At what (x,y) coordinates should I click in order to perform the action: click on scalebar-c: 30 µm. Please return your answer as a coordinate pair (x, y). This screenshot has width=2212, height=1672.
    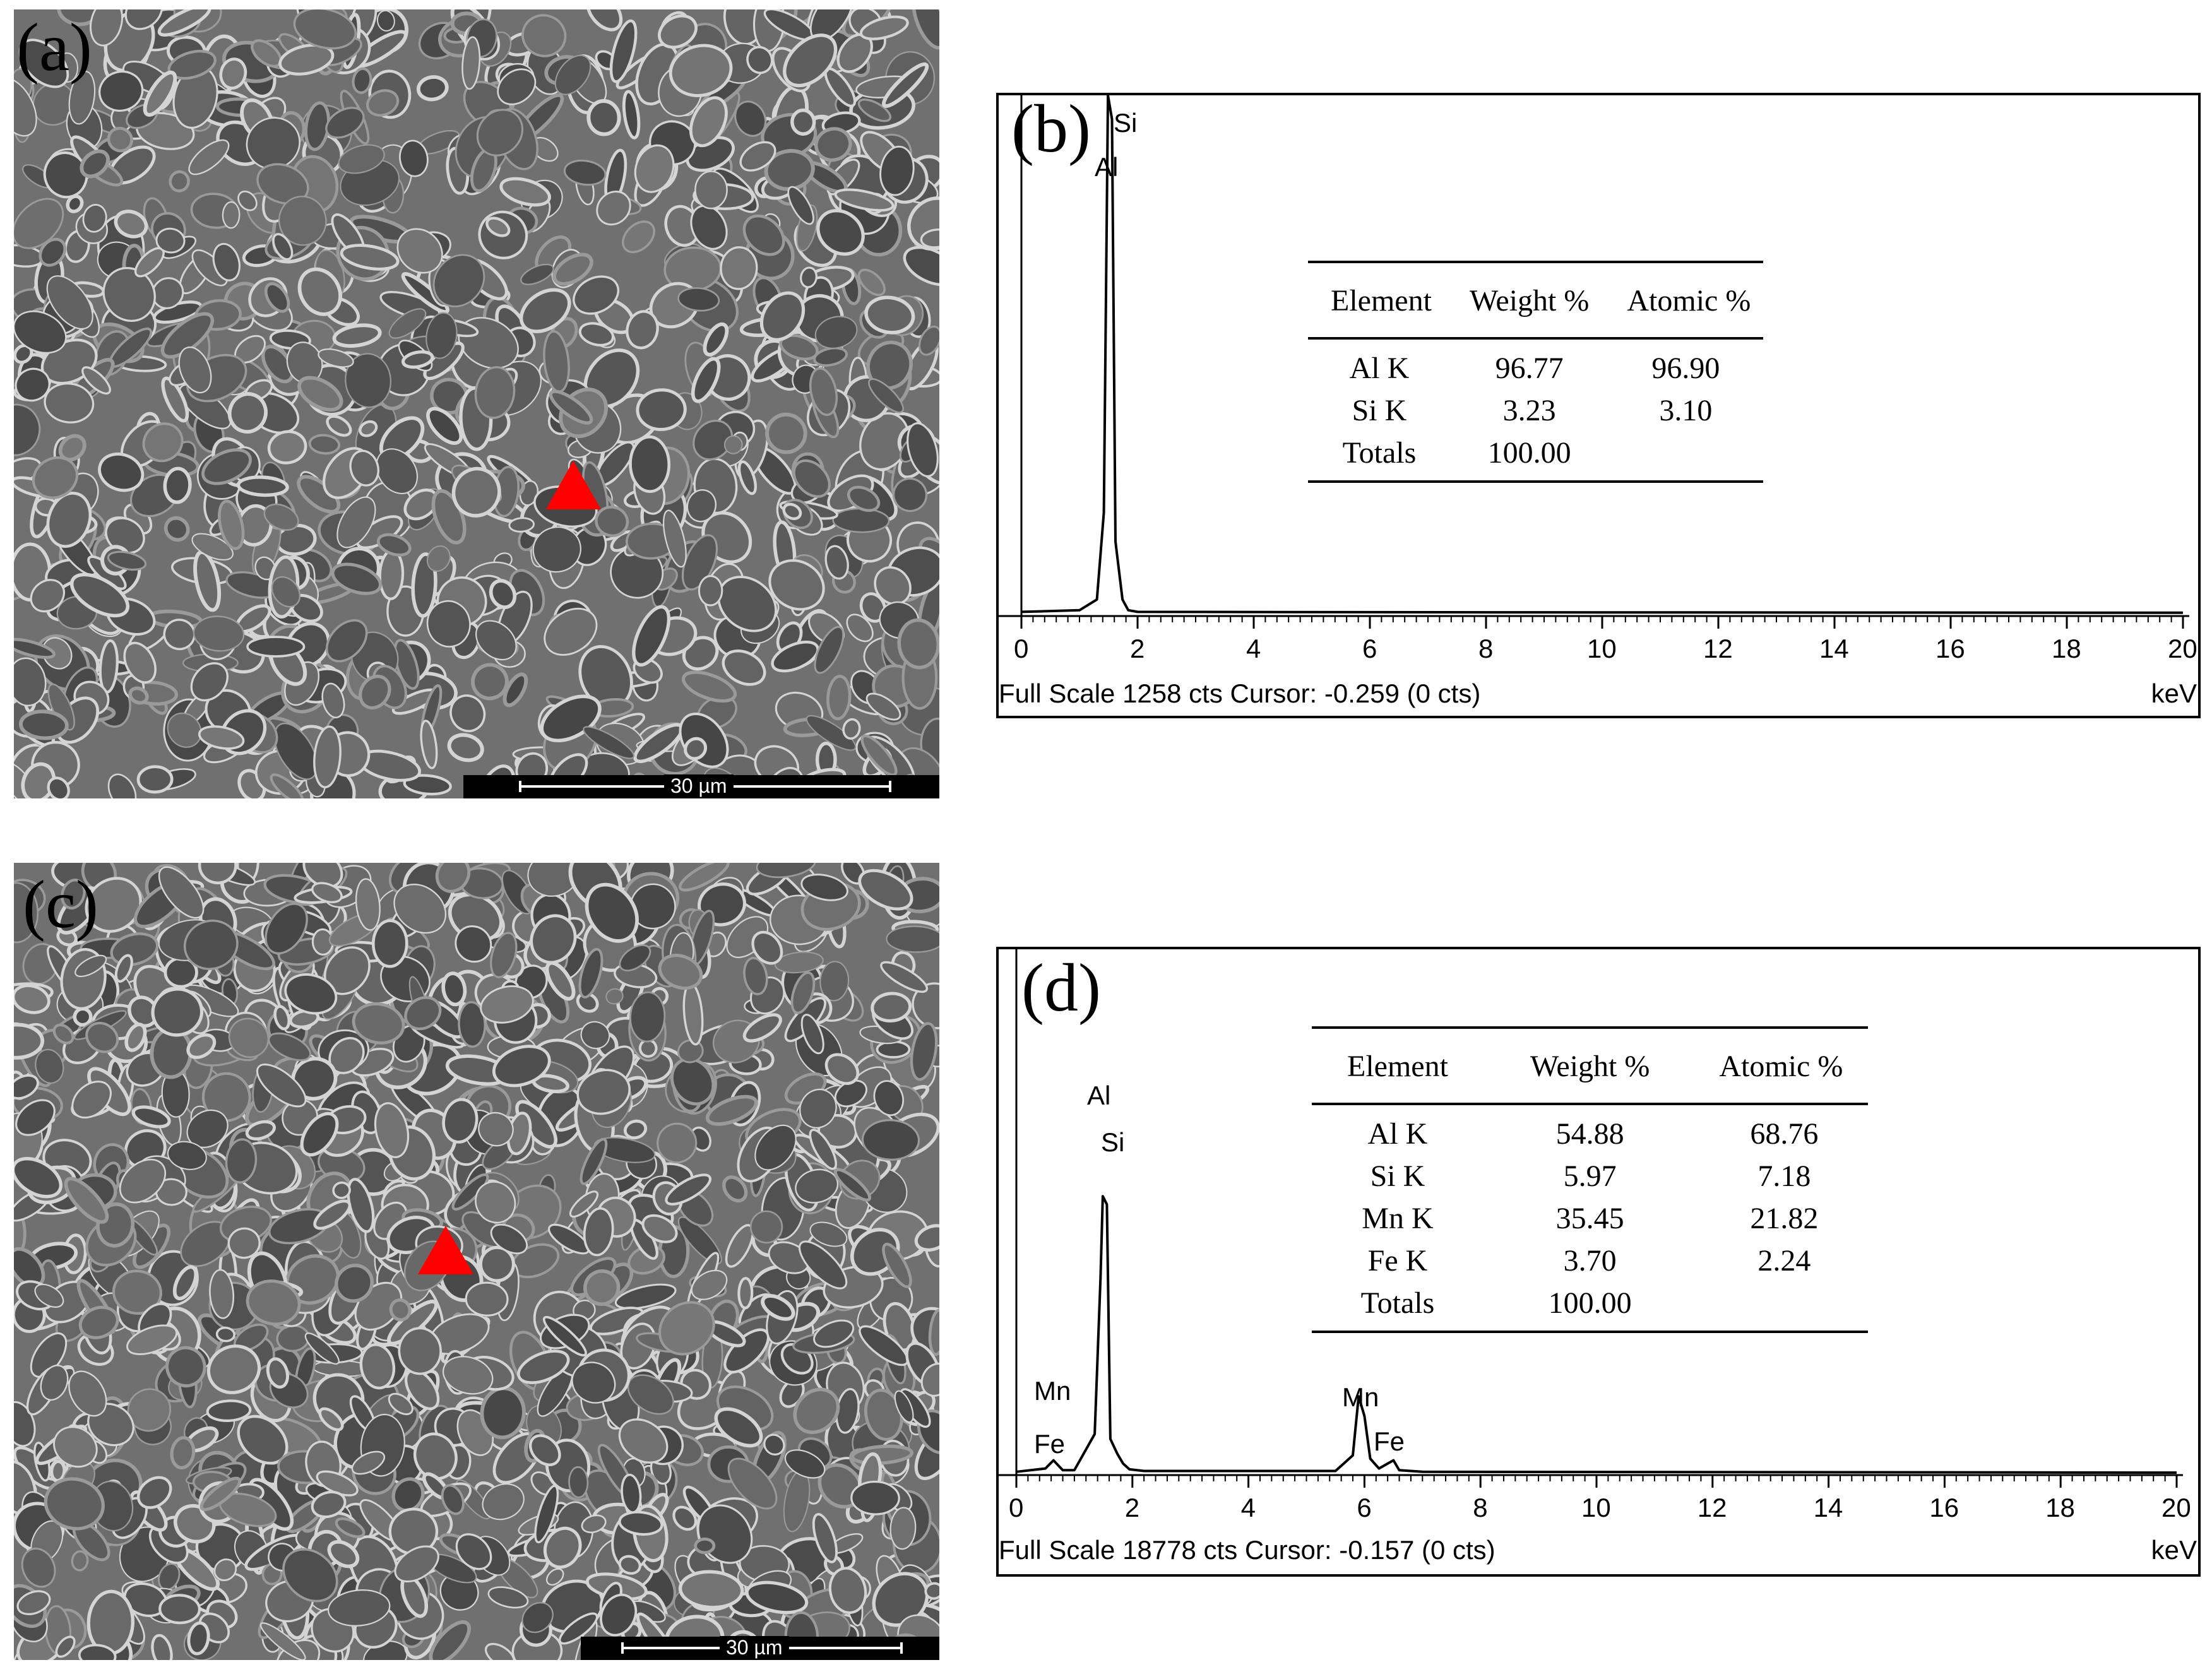
    Looking at the image, I should click on (760, 1648).